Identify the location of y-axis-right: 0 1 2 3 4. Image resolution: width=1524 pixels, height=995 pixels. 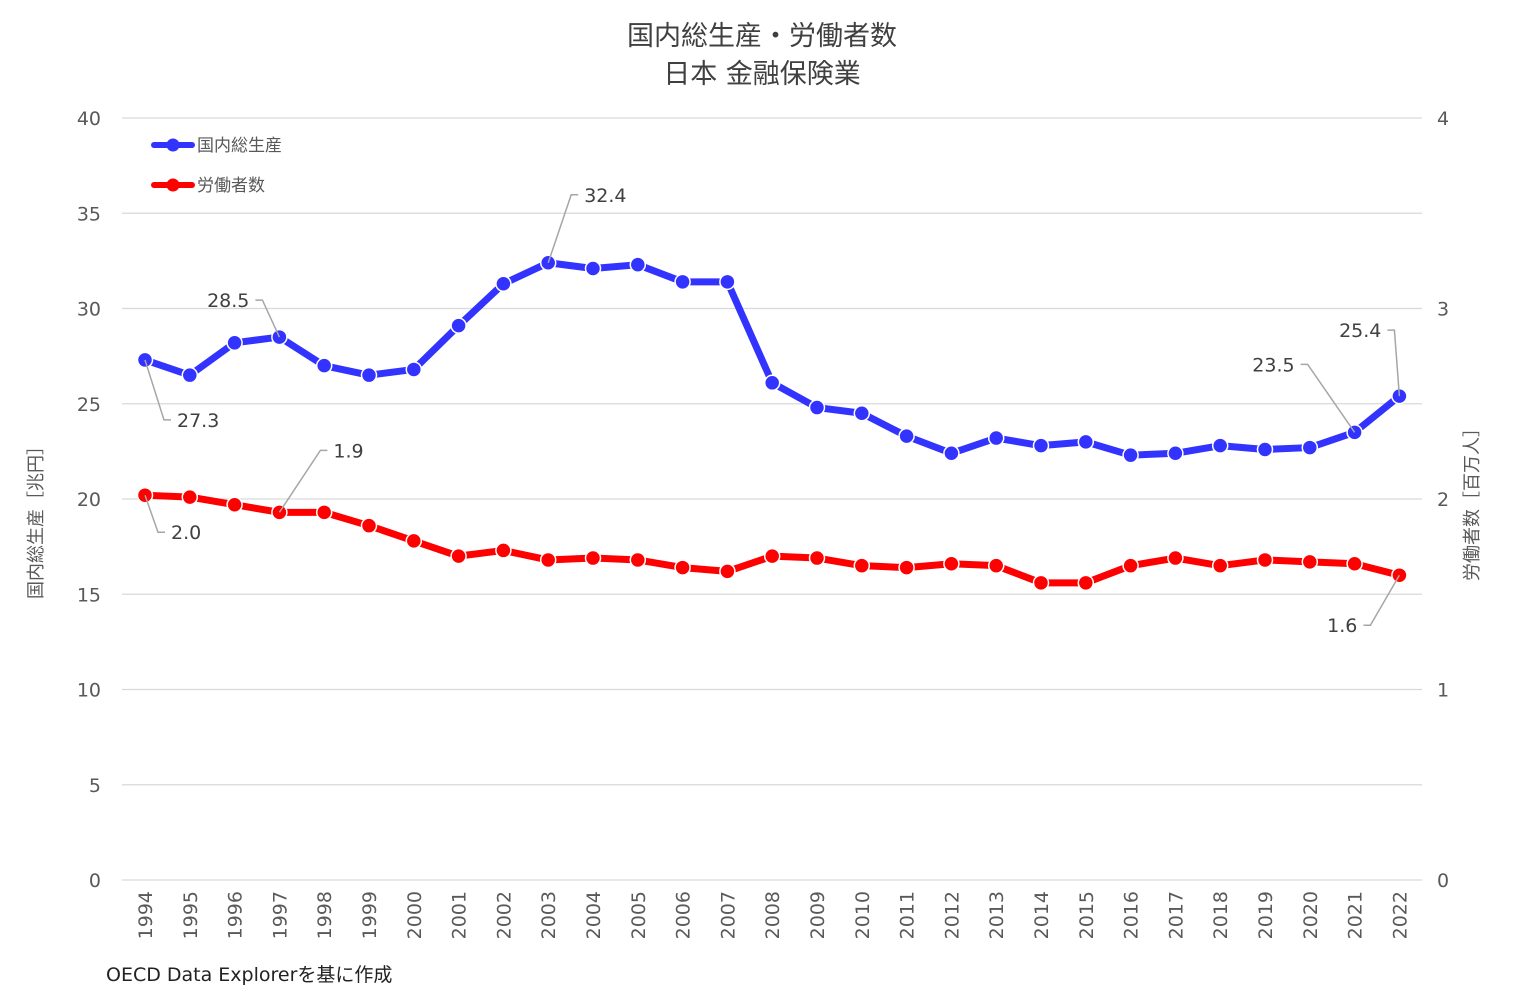
(1443, 500).